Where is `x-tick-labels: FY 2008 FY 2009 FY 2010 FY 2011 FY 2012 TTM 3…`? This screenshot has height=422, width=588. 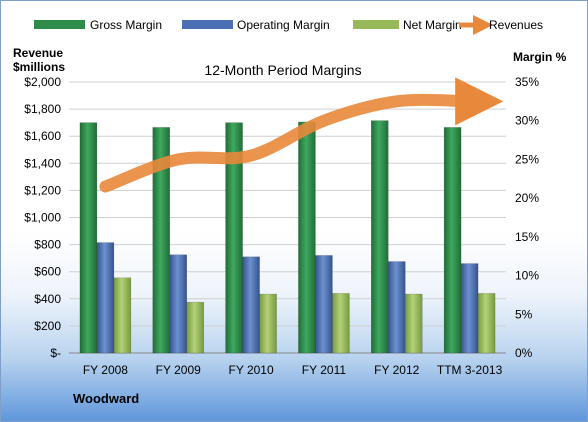 x-tick-labels: FY 2008 FY 2009 FY 2010 FY 2011 FY 2012 TTM 3… is located at coordinates (293, 370).